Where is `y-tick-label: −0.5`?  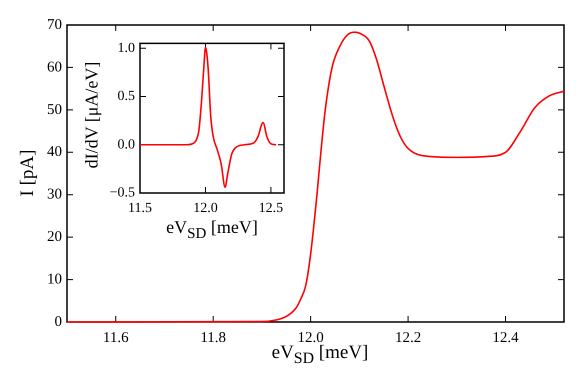
y-tick-label: −0.5 is located at coordinates (122, 193).